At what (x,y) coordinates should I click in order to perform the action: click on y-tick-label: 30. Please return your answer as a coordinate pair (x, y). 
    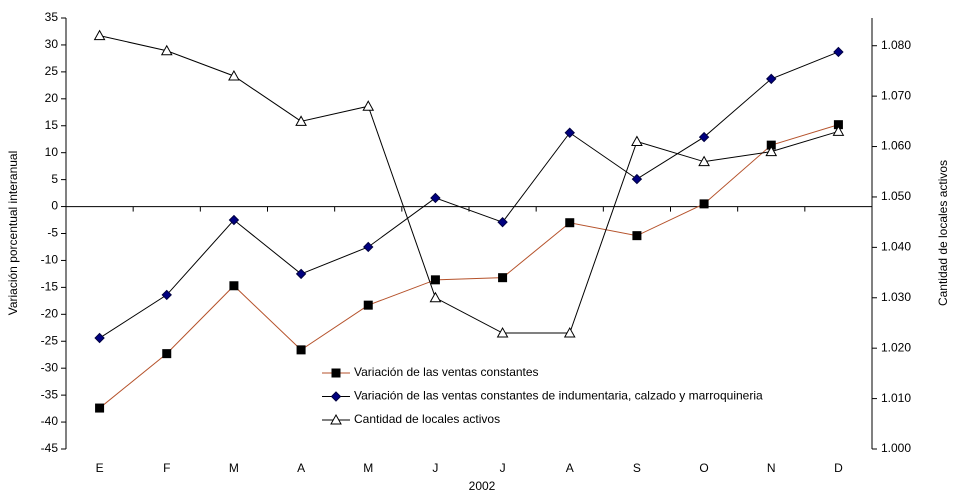
    Looking at the image, I should click on (52, 44).